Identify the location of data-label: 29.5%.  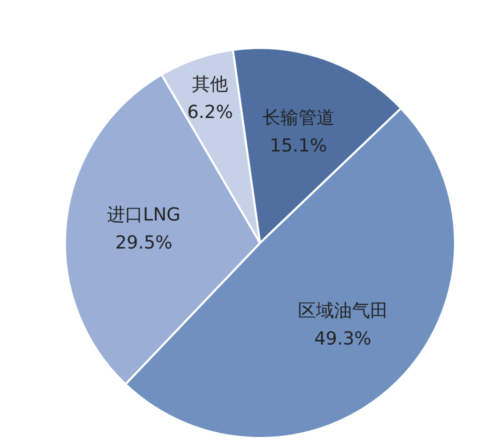
(143, 243).